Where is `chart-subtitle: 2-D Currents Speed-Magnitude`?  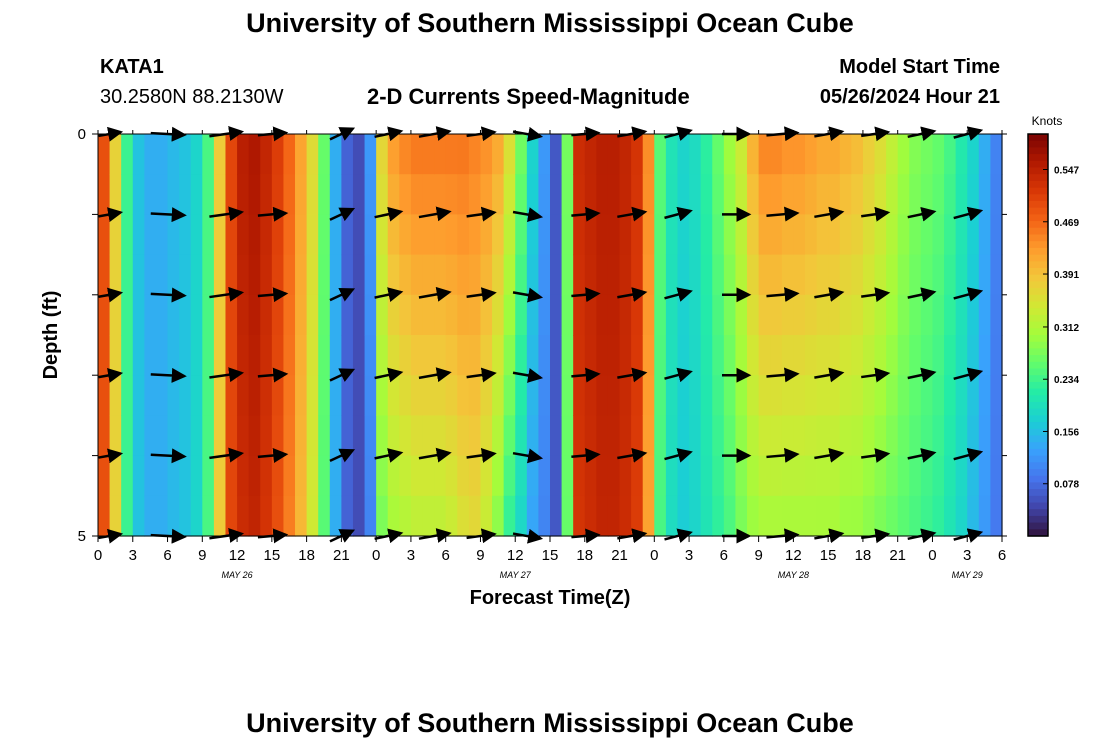 chart-subtitle: 2-D Currents Speed-Magnitude is located at coordinates (528, 96).